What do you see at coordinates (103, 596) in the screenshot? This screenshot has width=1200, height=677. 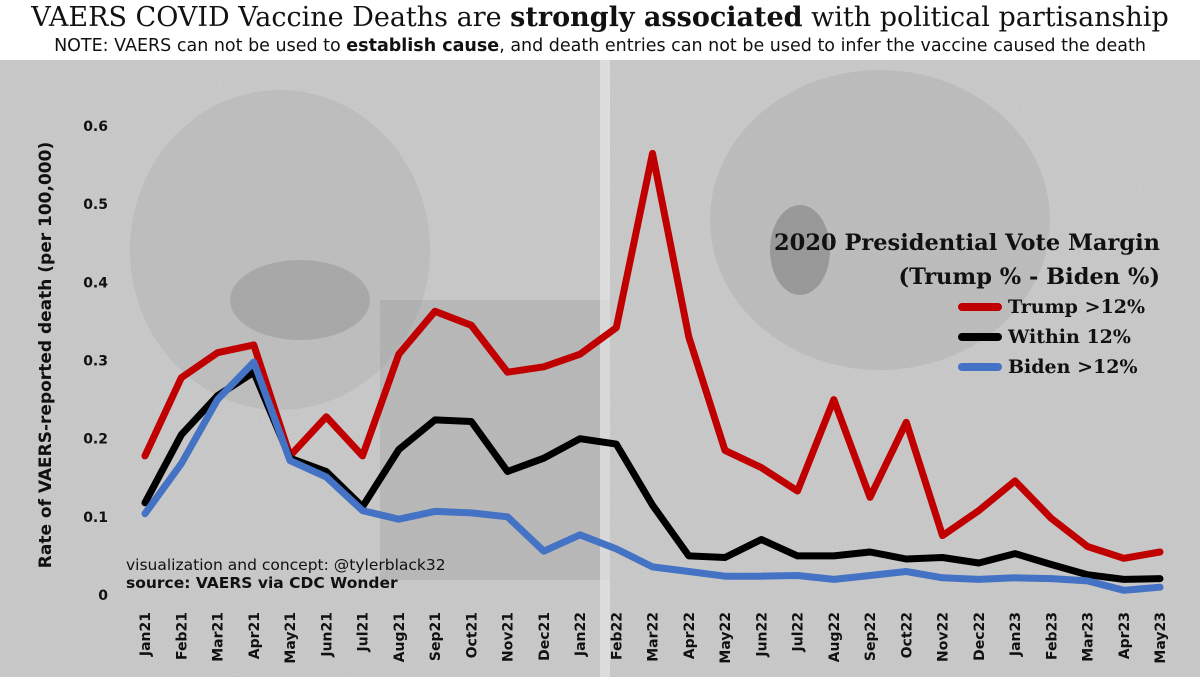 I see `y-tick-label: 0` at bounding box center [103, 596].